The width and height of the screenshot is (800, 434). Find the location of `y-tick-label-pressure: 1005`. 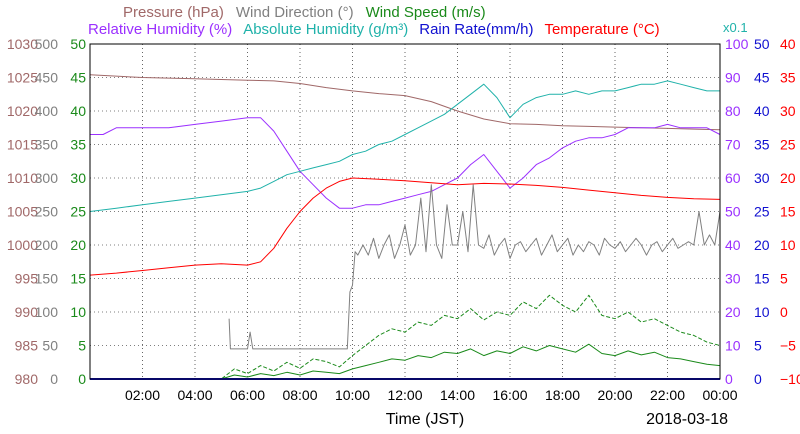

y-tick-label-pressure: 1005 is located at coordinates (22, 212).